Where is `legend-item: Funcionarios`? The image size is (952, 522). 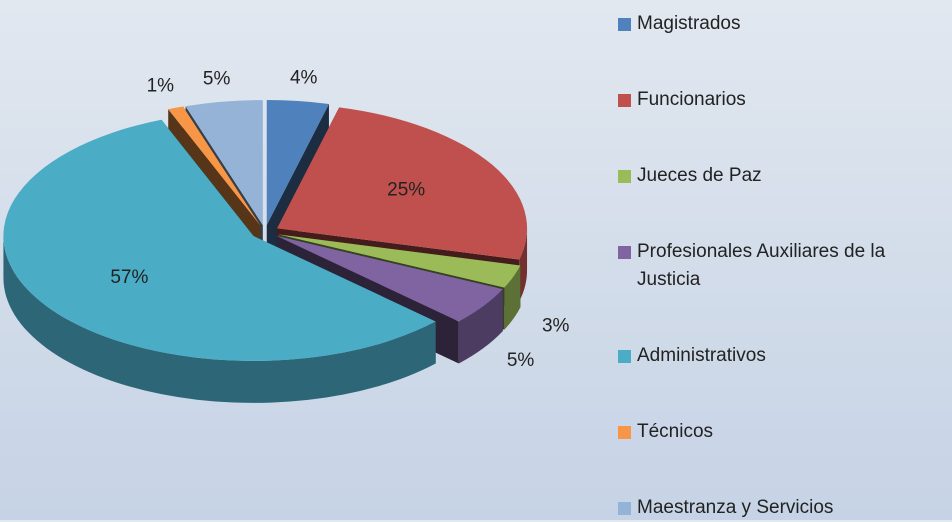 legend-item: Funcionarios is located at coordinates (785, 100).